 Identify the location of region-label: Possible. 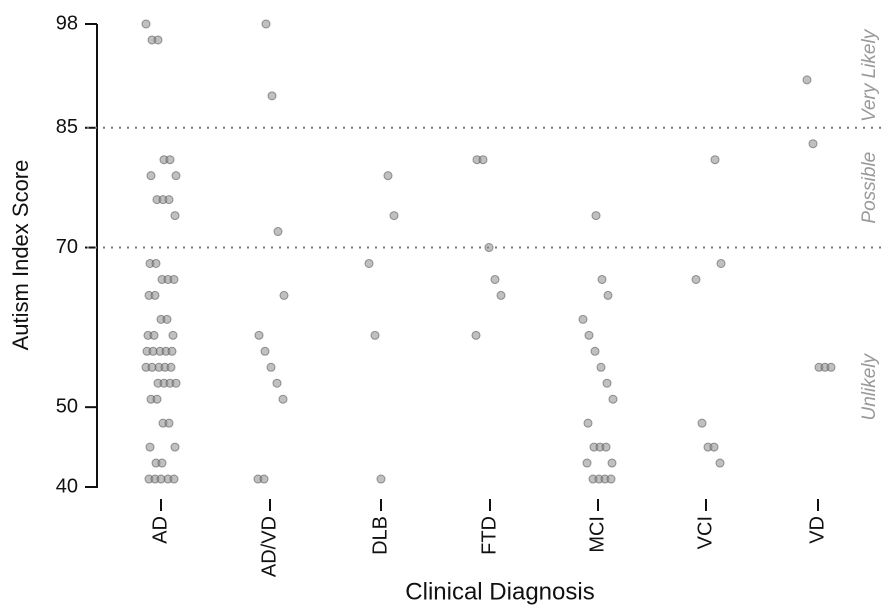
(869, 188).